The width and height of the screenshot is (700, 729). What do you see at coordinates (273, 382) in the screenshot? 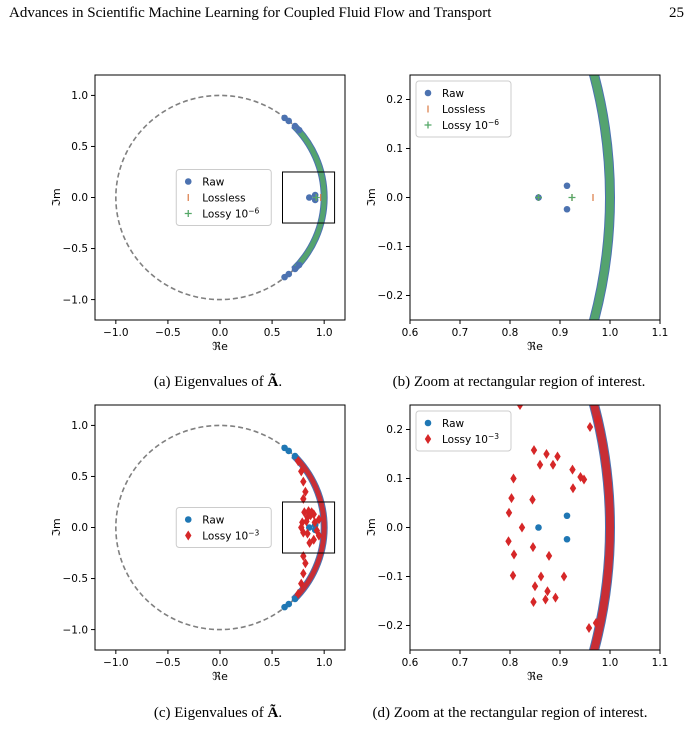
I see `caption-a-symbol: Ã` at bounding box center [273, 382].